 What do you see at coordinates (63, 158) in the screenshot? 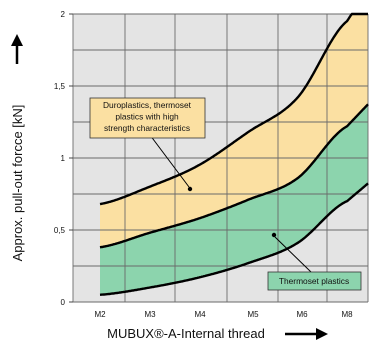
I see `y-tick-label: 1` at bounding box center [63, 158].